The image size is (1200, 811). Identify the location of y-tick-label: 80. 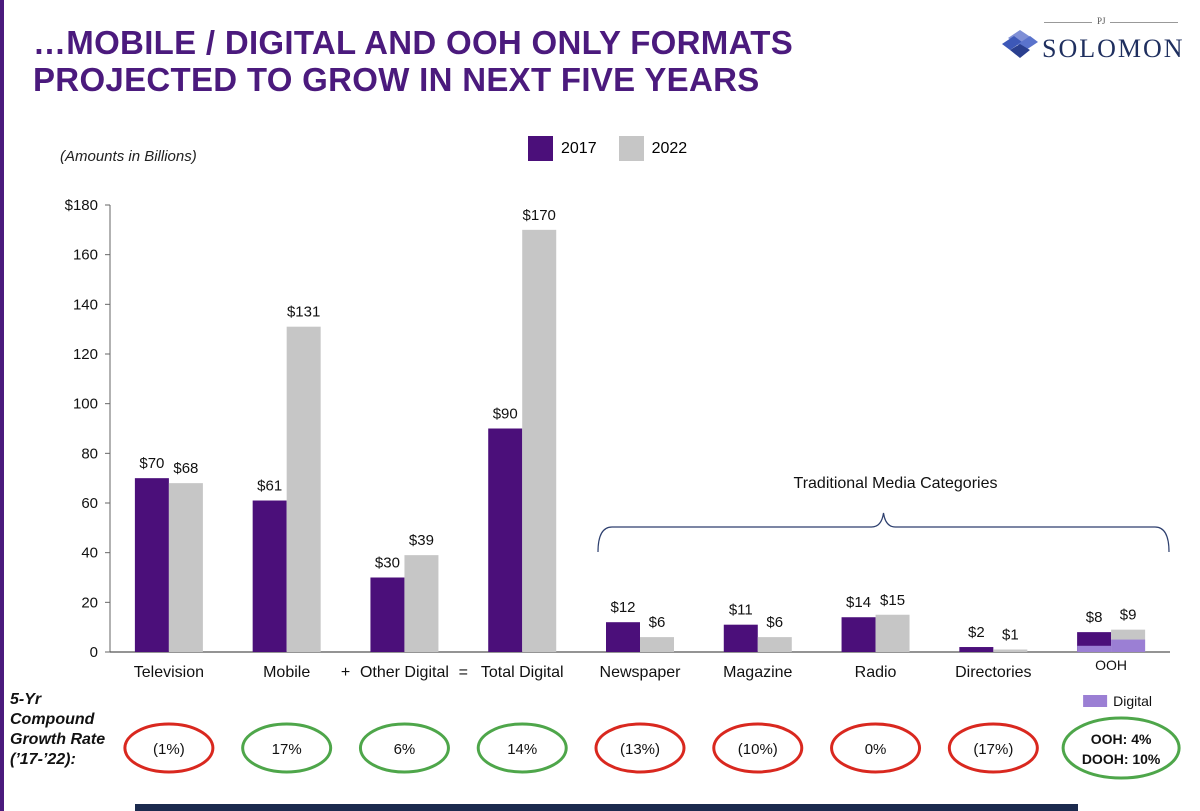
(89, 453).